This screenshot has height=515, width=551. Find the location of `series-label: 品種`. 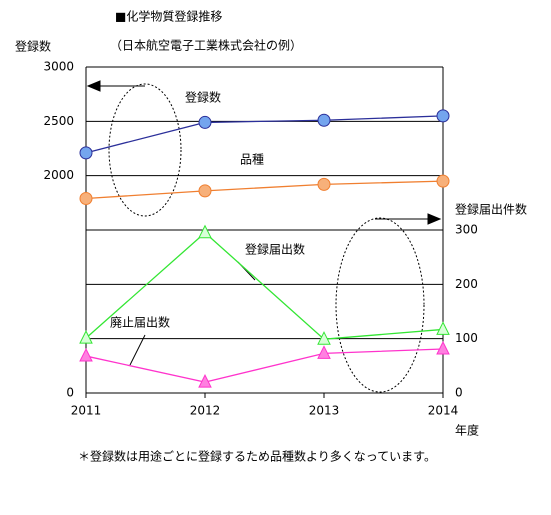

series-label: 品種 is located at coordinates (252, 160).